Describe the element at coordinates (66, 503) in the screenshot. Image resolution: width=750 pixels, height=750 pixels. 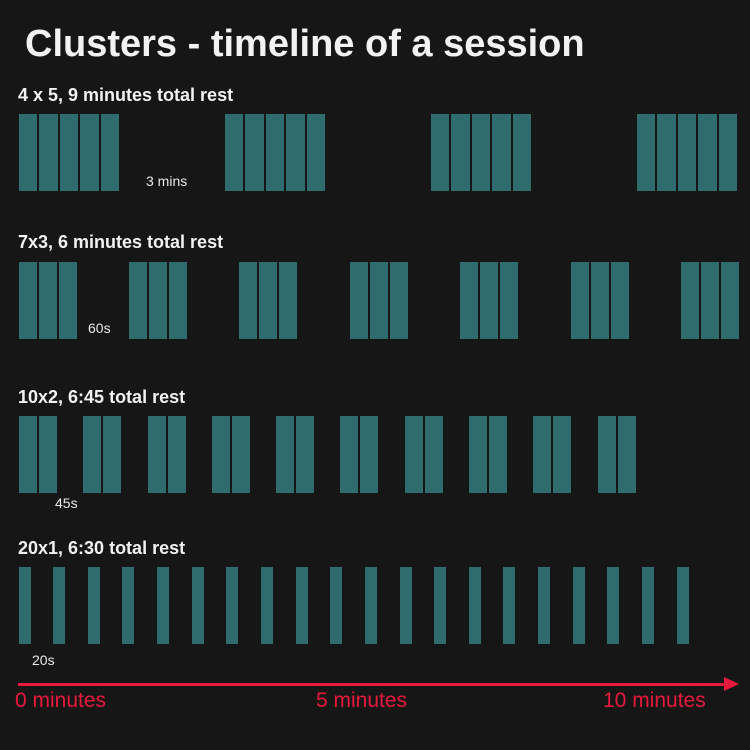
I see `rest-note-10x2: 45s` at that location.